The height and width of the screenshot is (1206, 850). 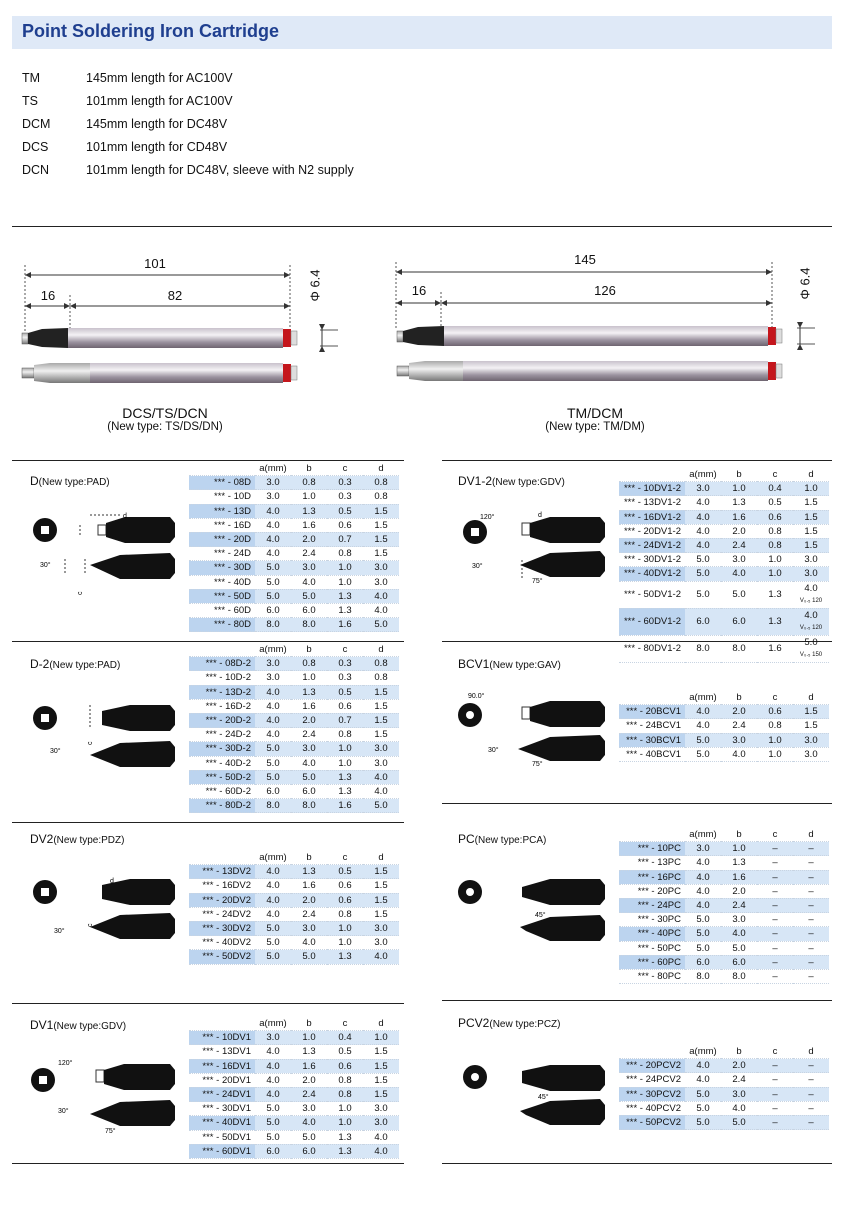 I want to click on table-cell: 0.3, so click(x=345, y=663).